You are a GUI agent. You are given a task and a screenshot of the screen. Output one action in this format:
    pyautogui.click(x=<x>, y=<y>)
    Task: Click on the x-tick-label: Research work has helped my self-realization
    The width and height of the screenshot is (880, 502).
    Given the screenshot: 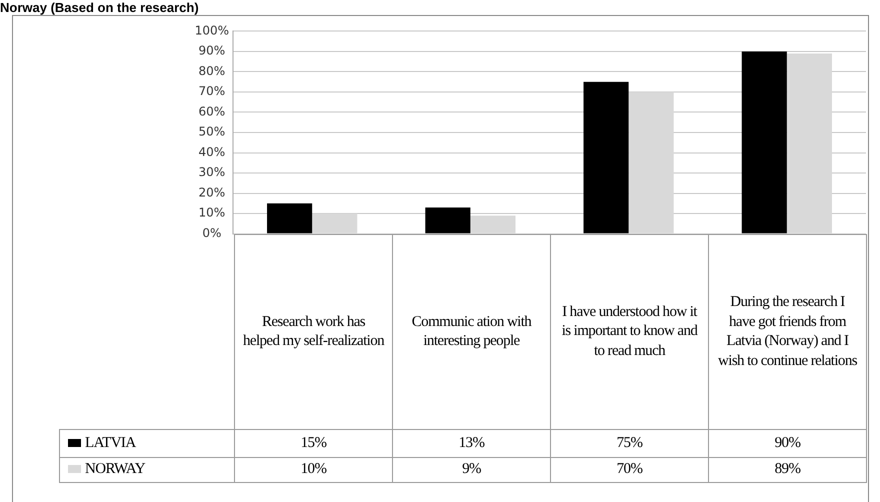 What is the action you would take?
    pyautogui.click(x=313, y=331)
    